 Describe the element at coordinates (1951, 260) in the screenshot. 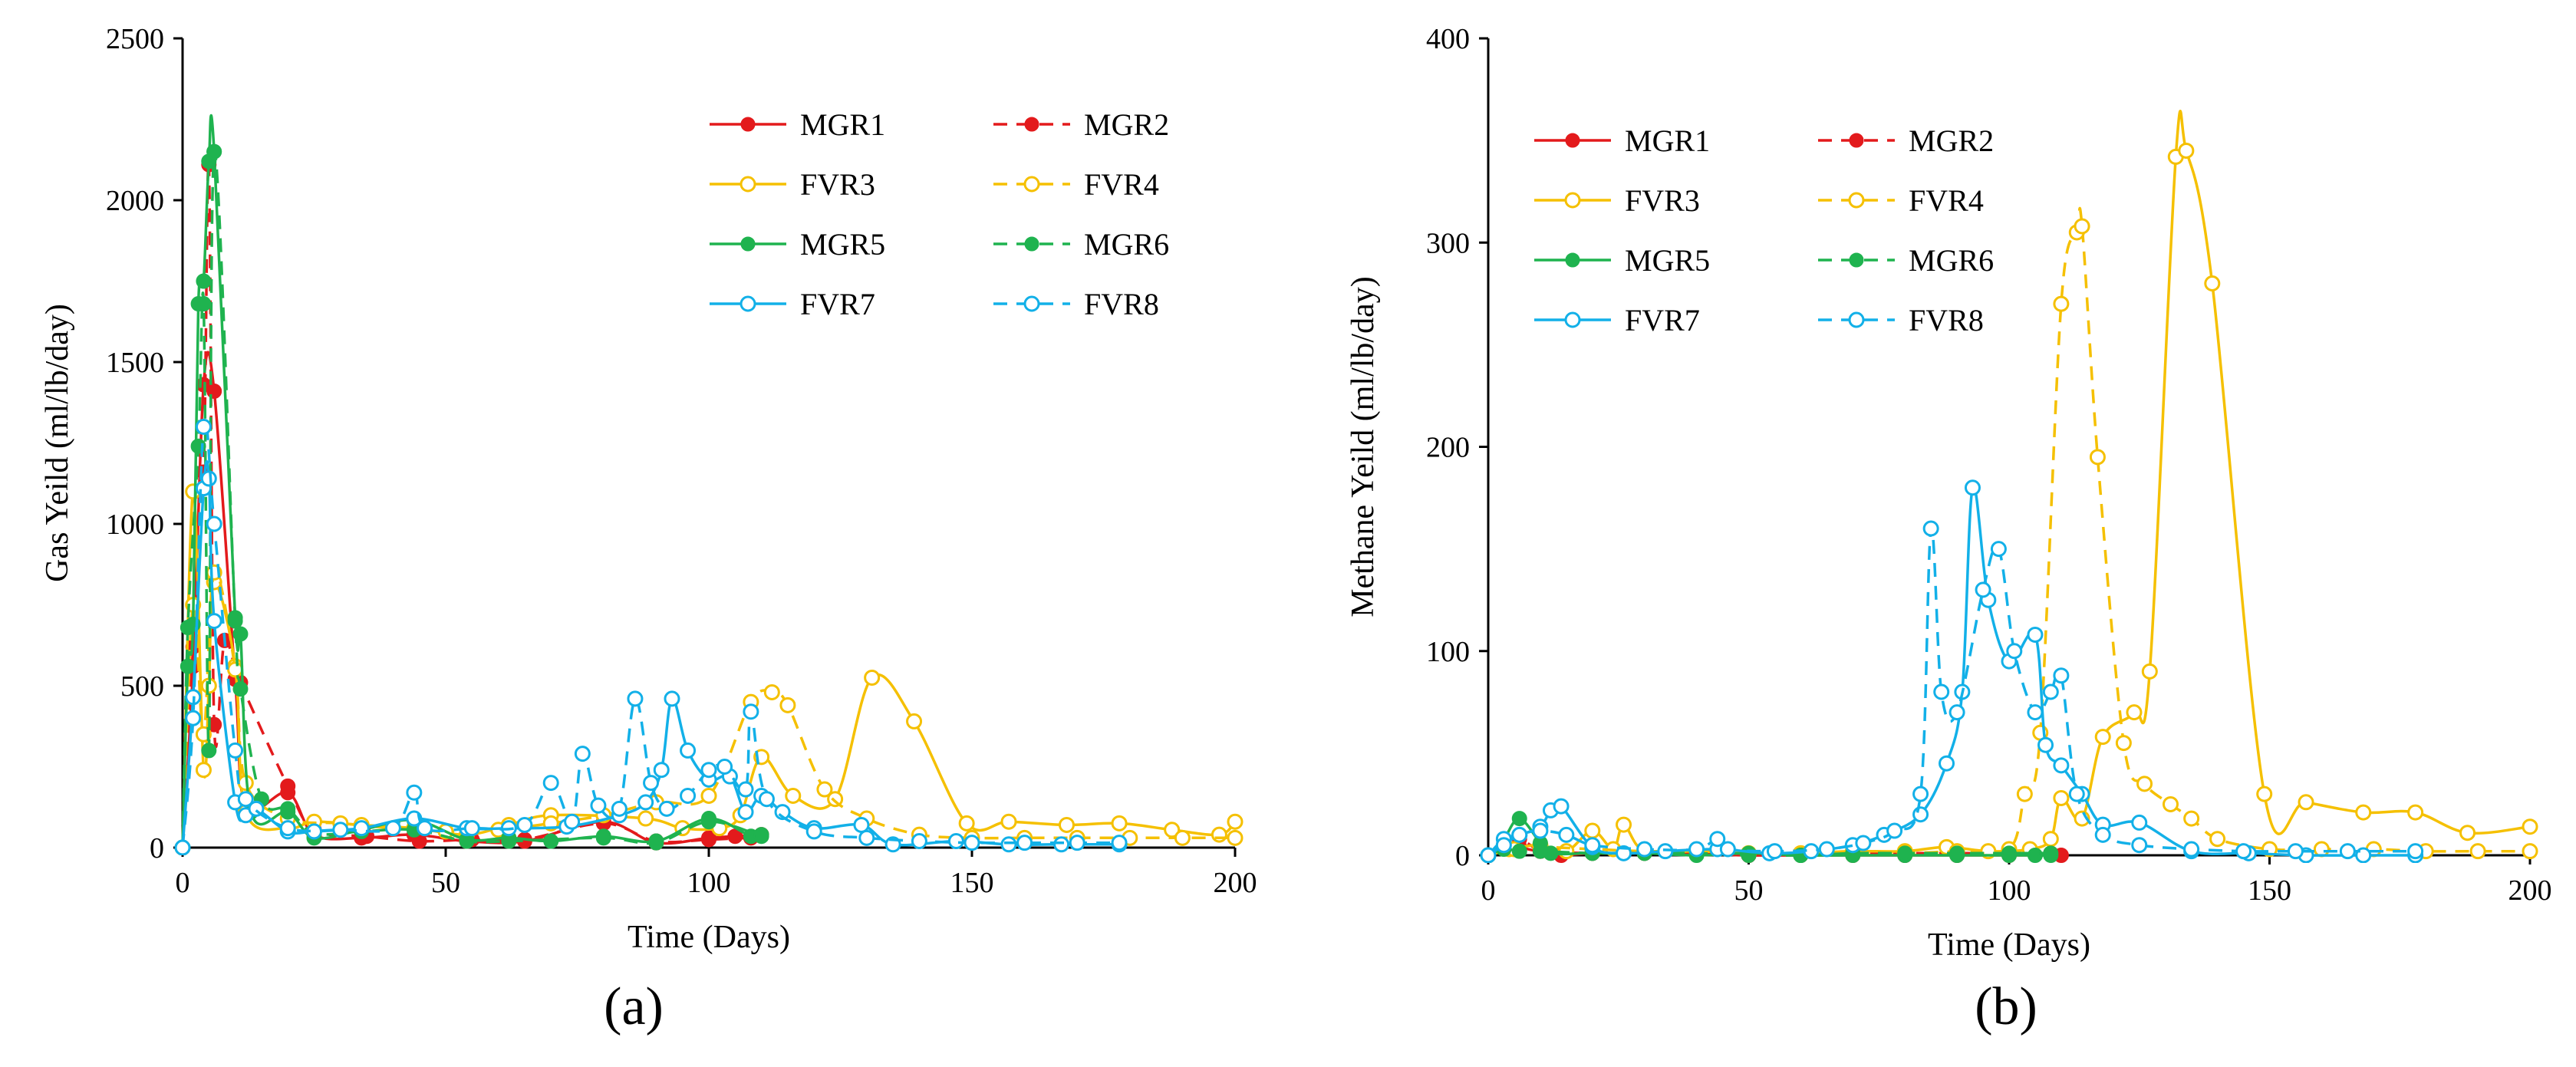

I see `legend-label-MGR6: MGR6` at that location.